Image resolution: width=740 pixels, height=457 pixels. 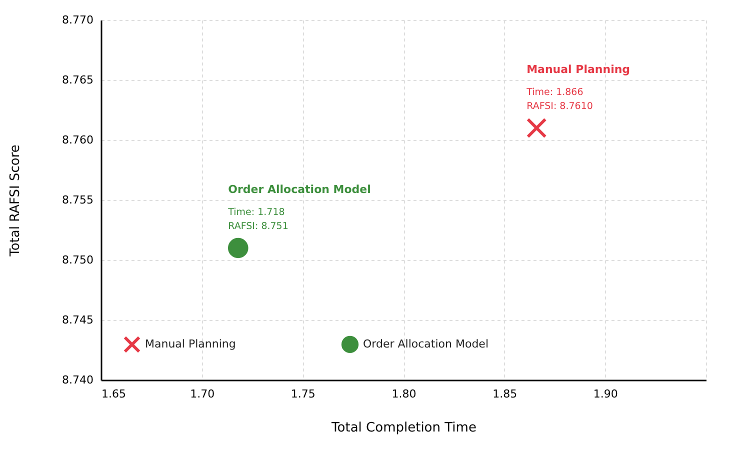 What do you see at coordinates (78, 20) in the screenshot?
I see `y-tick-label: 8.770` at bounding box center [78, 20].